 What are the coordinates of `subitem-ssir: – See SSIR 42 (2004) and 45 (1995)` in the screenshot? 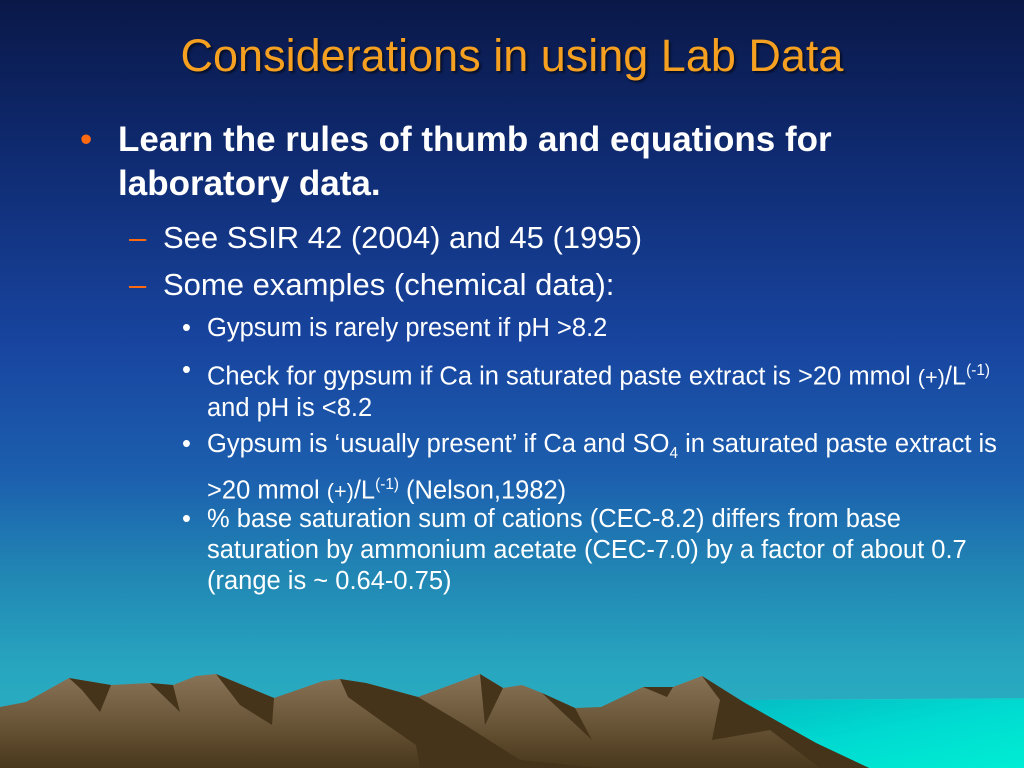 It's located at (556, 238).